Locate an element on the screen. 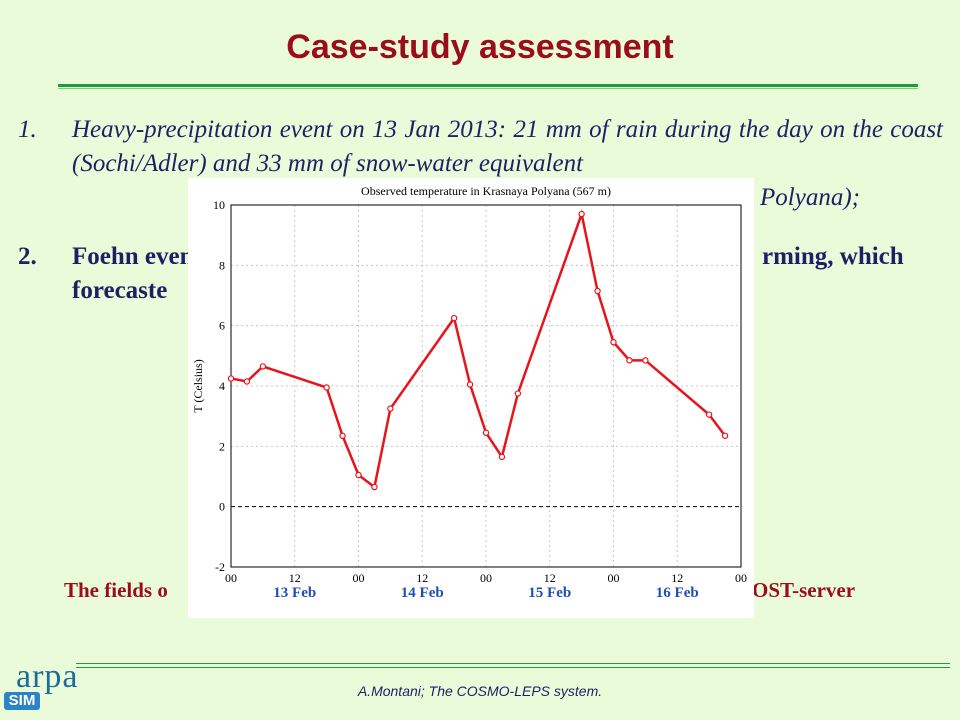 The width and height of the screenshot is (960, 720). y-tick-label: 8 is located at coordinates (222, 265).